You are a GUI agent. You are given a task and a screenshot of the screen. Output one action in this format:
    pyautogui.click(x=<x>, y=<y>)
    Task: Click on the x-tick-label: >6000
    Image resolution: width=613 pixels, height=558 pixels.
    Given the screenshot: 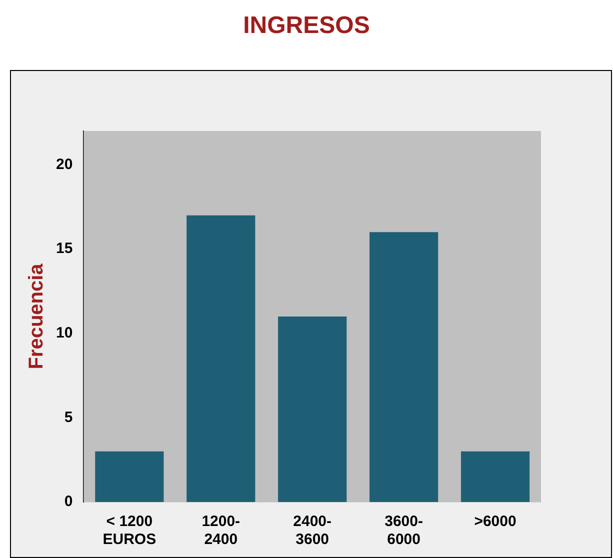 What is the action you would take?
    pyautogui.click(x=495, y=521)
    